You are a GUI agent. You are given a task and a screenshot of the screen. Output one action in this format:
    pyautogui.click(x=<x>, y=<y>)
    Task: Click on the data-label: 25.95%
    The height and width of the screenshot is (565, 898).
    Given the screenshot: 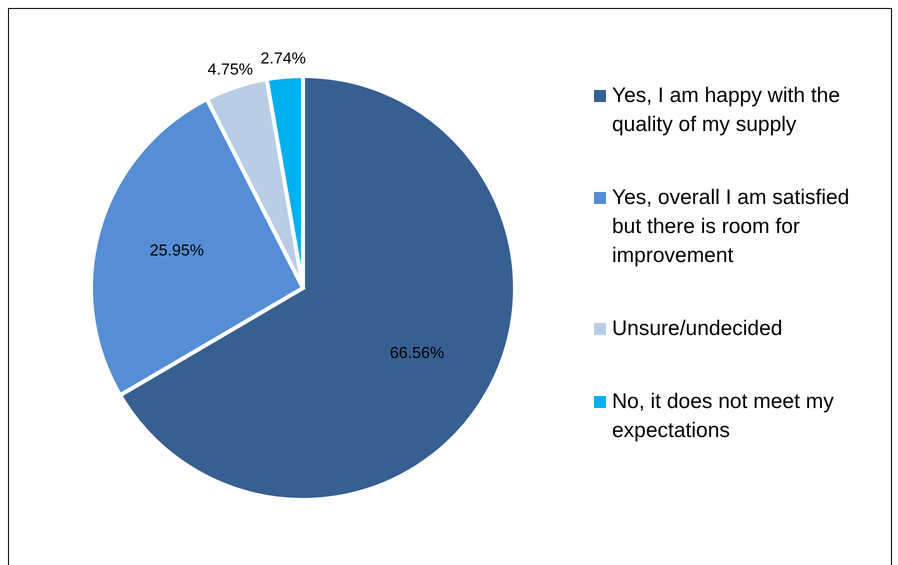 What is the action you would take?
    pyautogui.click(x=177, y=251)
    